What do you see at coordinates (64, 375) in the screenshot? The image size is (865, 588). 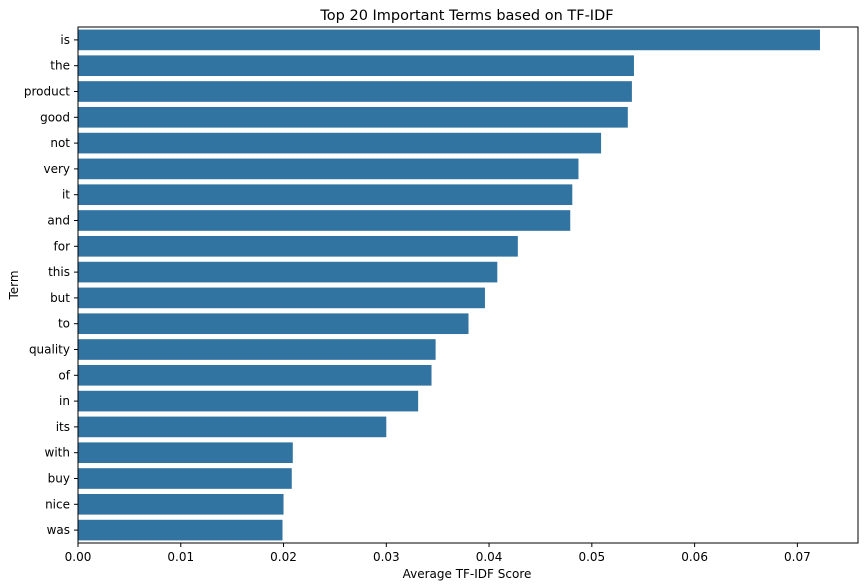 I see `y-tick-label: of` at bounding box center [64, 375].